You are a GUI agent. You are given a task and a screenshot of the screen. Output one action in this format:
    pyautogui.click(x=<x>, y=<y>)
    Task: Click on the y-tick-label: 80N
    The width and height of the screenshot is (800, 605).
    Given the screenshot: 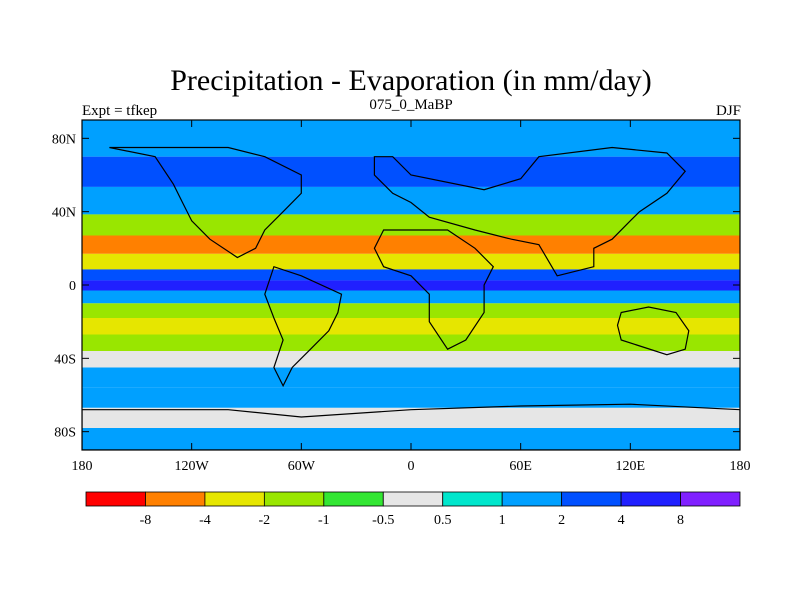 What is the action you would take?
    pyautogui.click(x=64, y=139)
    